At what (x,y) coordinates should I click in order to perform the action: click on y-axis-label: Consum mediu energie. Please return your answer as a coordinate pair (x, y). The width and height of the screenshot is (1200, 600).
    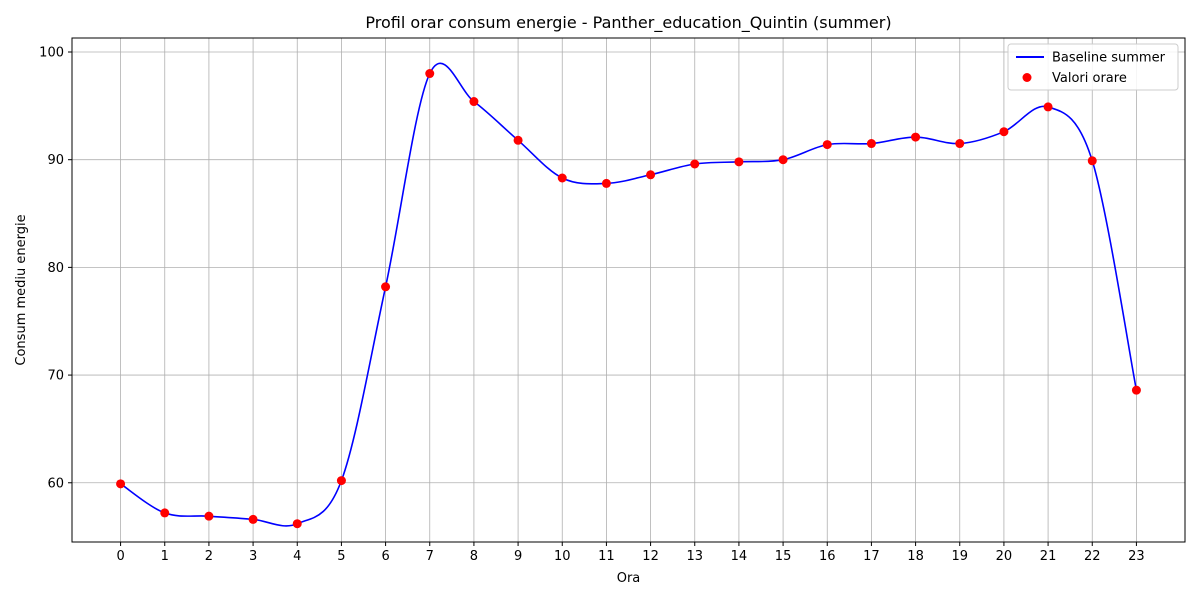
    Looking at the image, I should click on (21, 289).